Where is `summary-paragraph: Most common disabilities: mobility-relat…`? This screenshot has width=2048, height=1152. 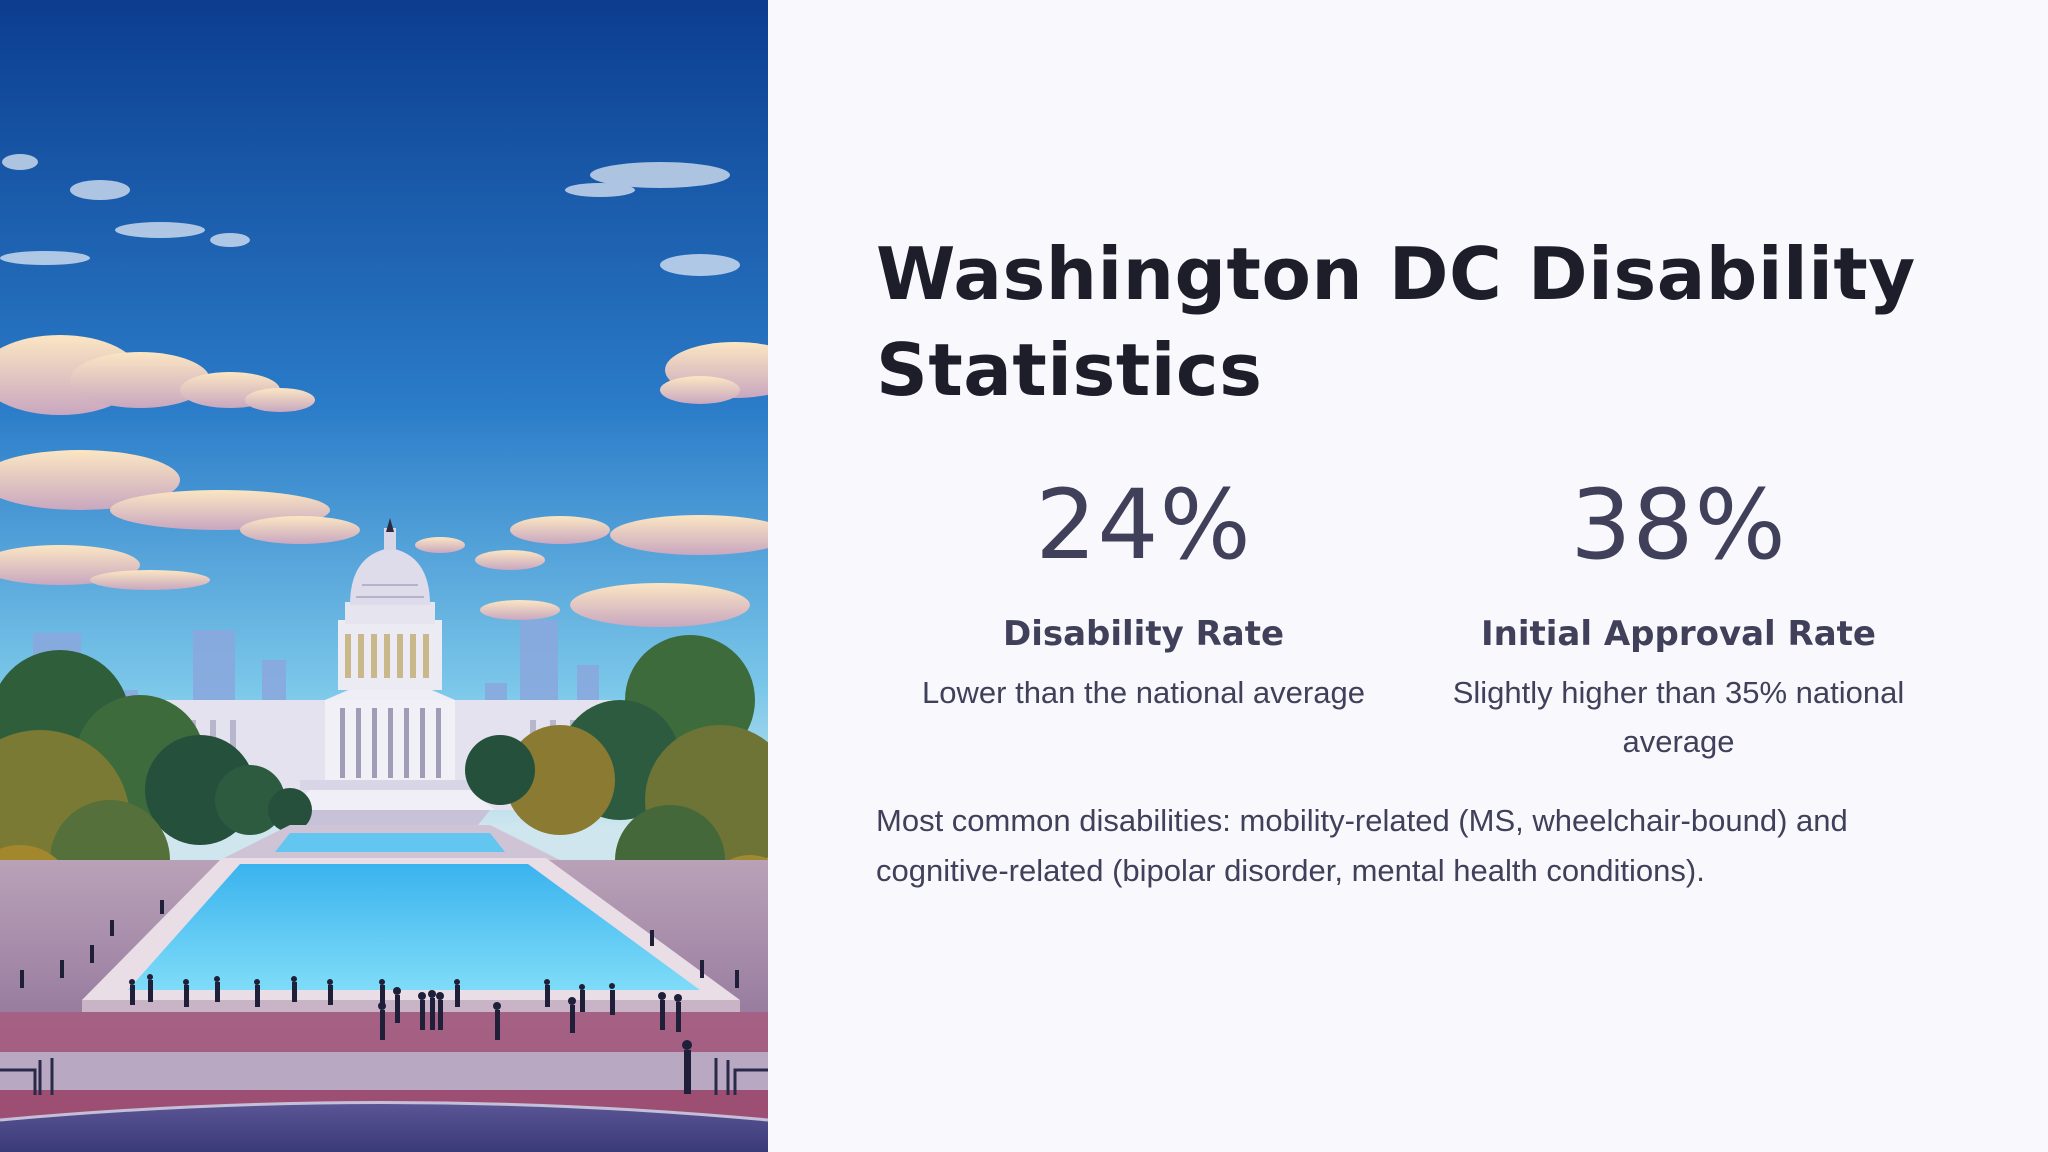 summary-paragraph: Most common disabilities: mobility-relat… is located at coordinates (1362, 845).